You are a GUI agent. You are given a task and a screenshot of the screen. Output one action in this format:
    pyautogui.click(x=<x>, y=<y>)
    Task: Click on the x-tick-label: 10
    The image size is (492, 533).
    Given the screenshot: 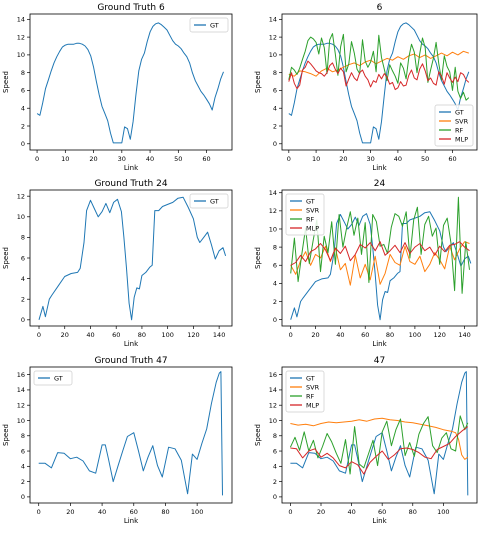 What is the action you would take?
    pyautogui.click(x=65, y=159)
    